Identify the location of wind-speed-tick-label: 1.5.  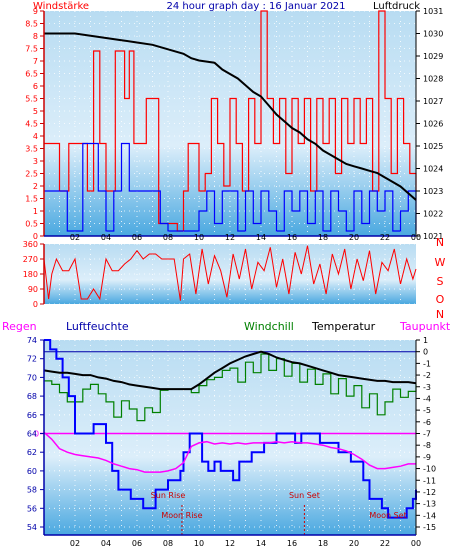
(31, 199).